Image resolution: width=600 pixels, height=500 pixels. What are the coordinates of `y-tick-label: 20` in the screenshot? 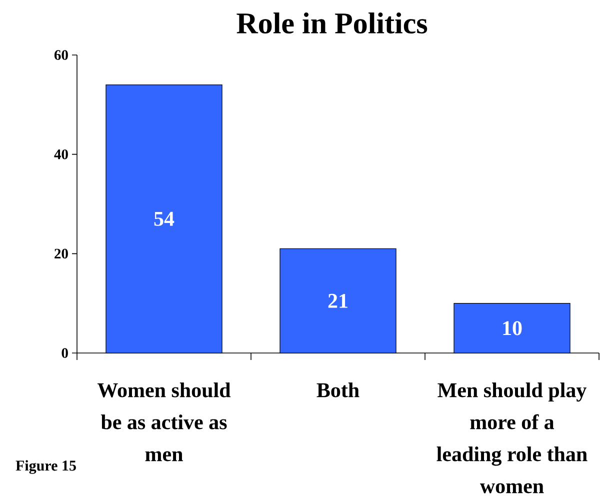 It's located at (61, 253).